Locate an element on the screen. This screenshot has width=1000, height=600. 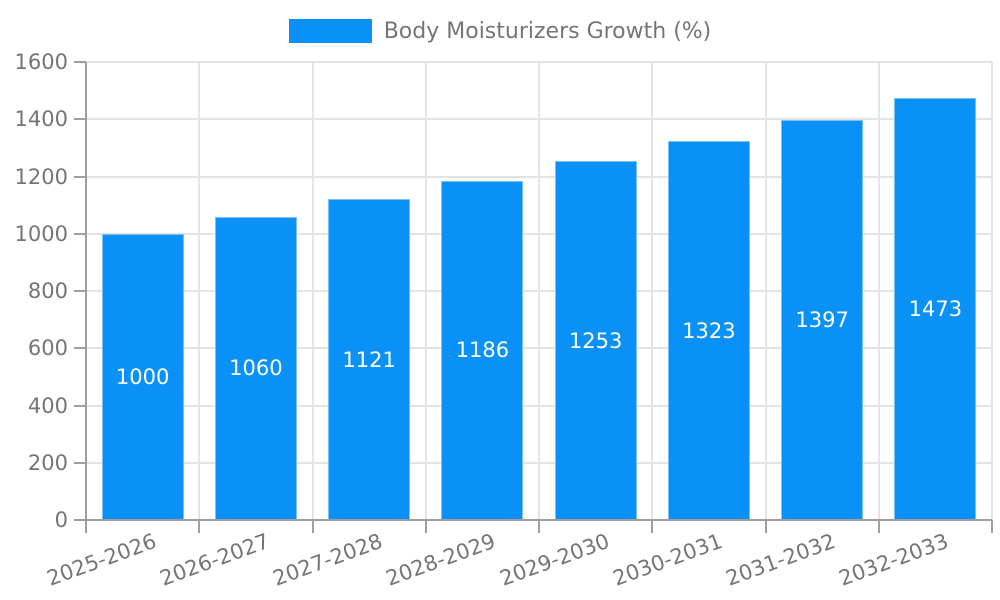
x-axis-line is located at coordinates (538, 520).